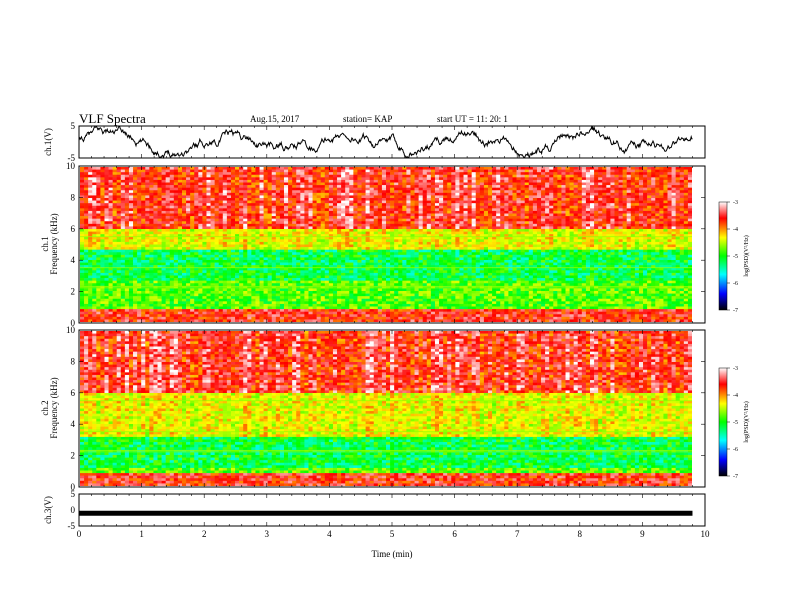  What do you see at coordinates (454, 534) in the screenshot?
I see `x-tick-label: 6` at bounding box center [454, 534].